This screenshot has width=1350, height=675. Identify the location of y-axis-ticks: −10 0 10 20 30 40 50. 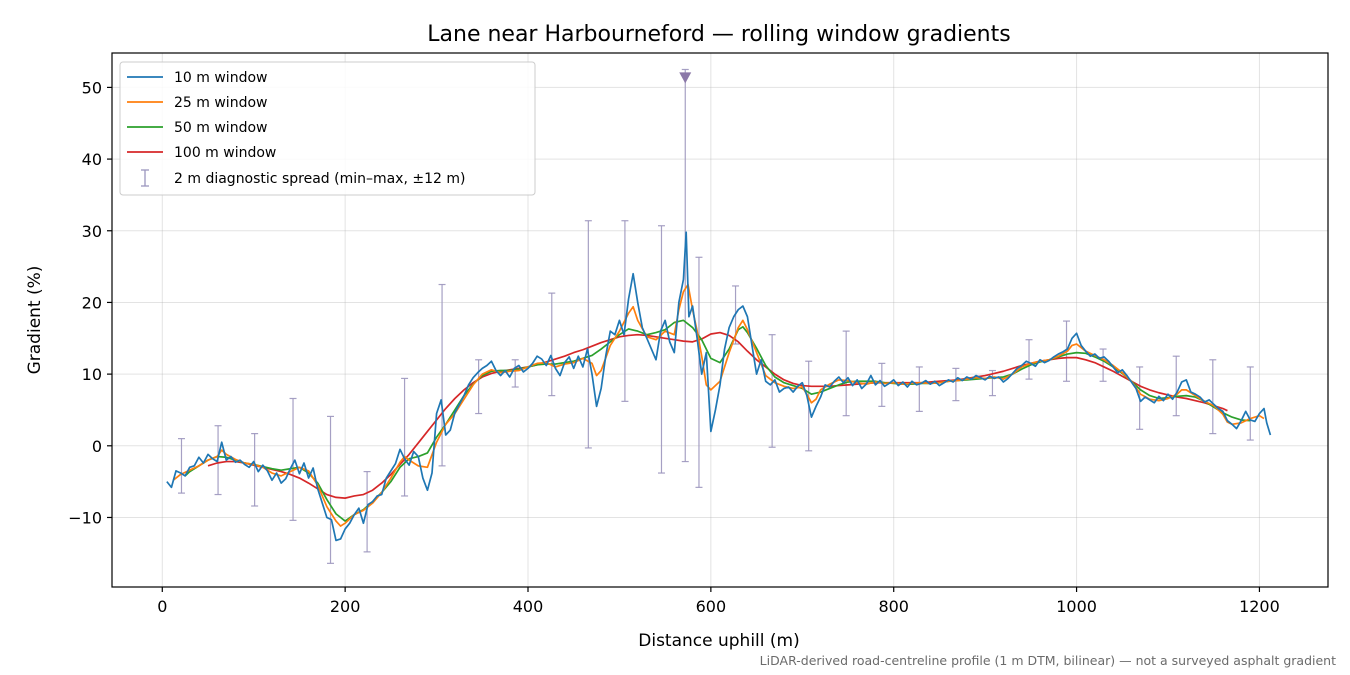
(90, 302).